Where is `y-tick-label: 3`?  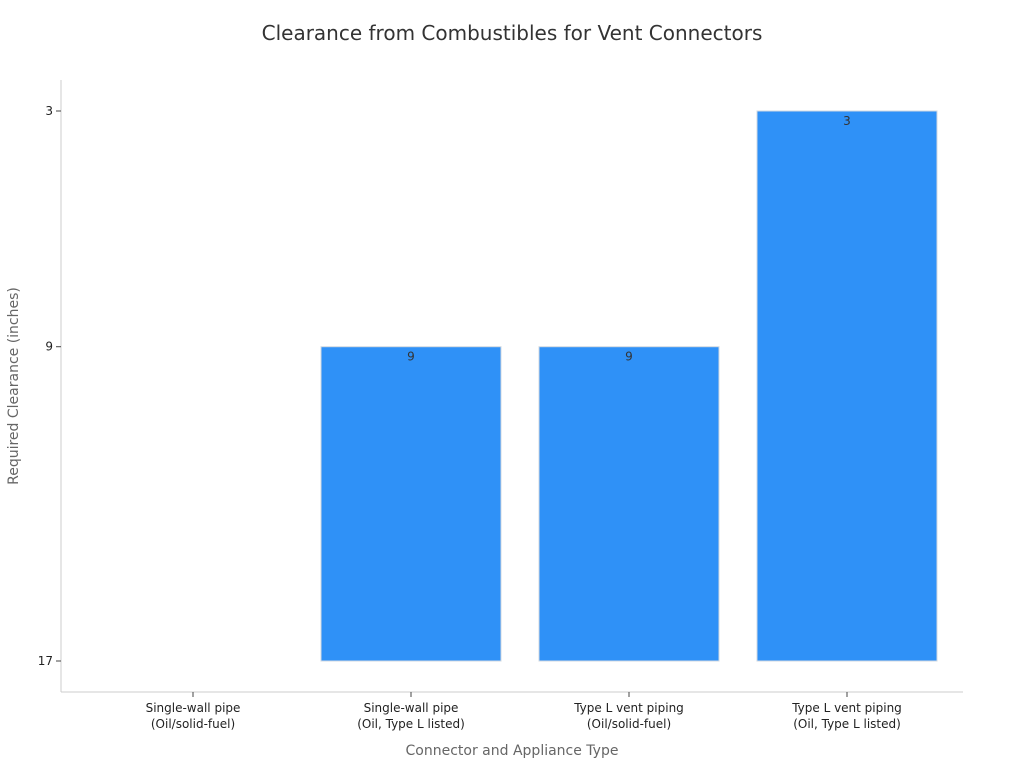 y-tick-label: 3 is located at coordinates (49, 111).